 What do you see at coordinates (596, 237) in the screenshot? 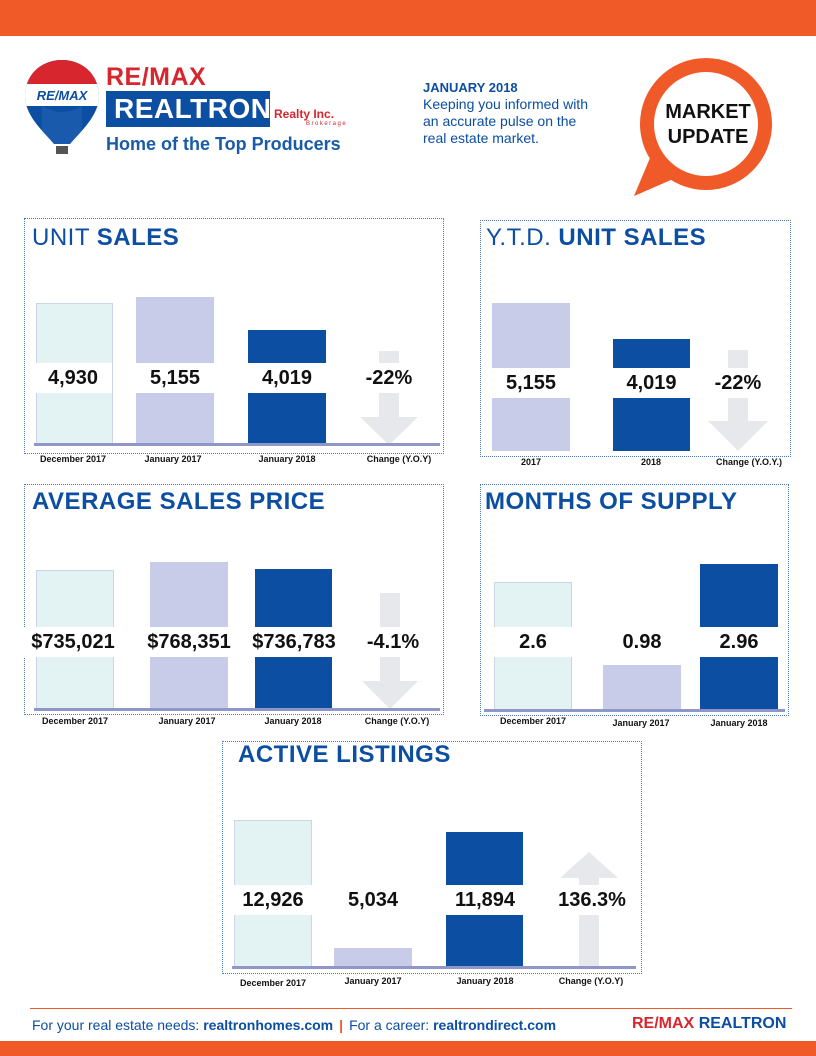
I see `ytd-unit-sales-title: Y.T.D. UNIT SALES` at bounding box center [596, 237].